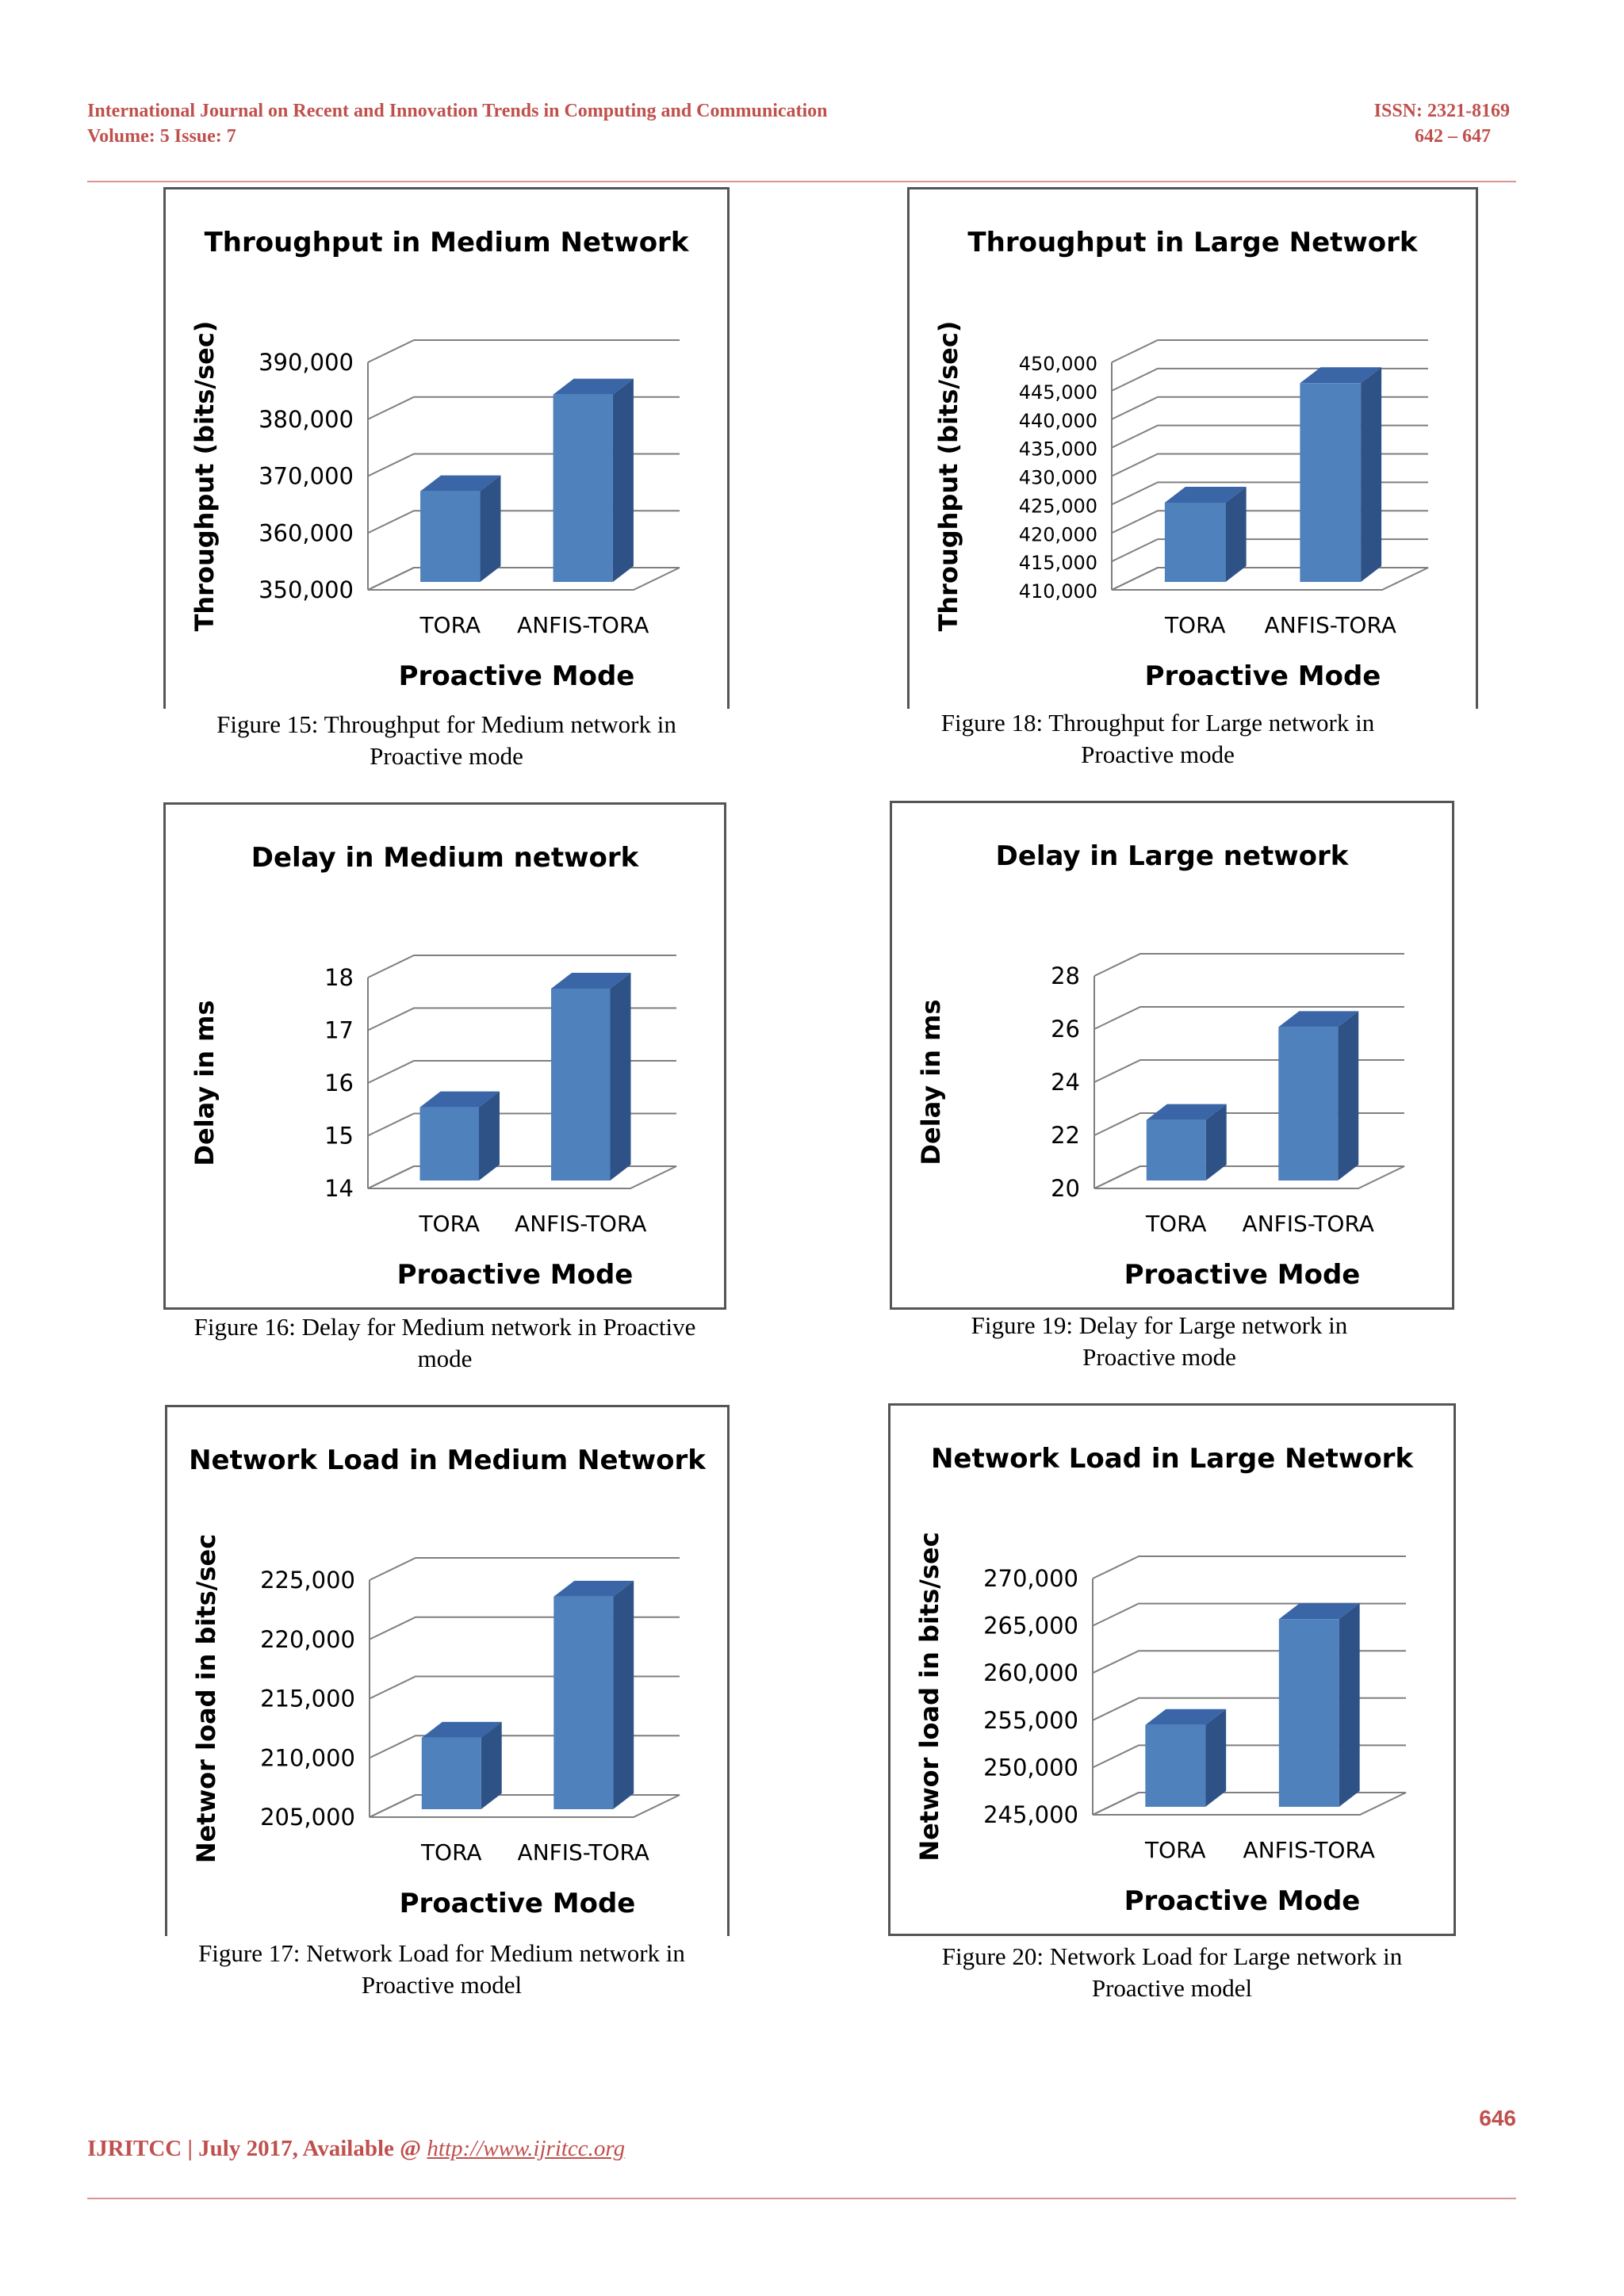  Describe the element at coordinates (307, 1581) in the screenshot. I see `y-tick-label: 225,000` at that location.